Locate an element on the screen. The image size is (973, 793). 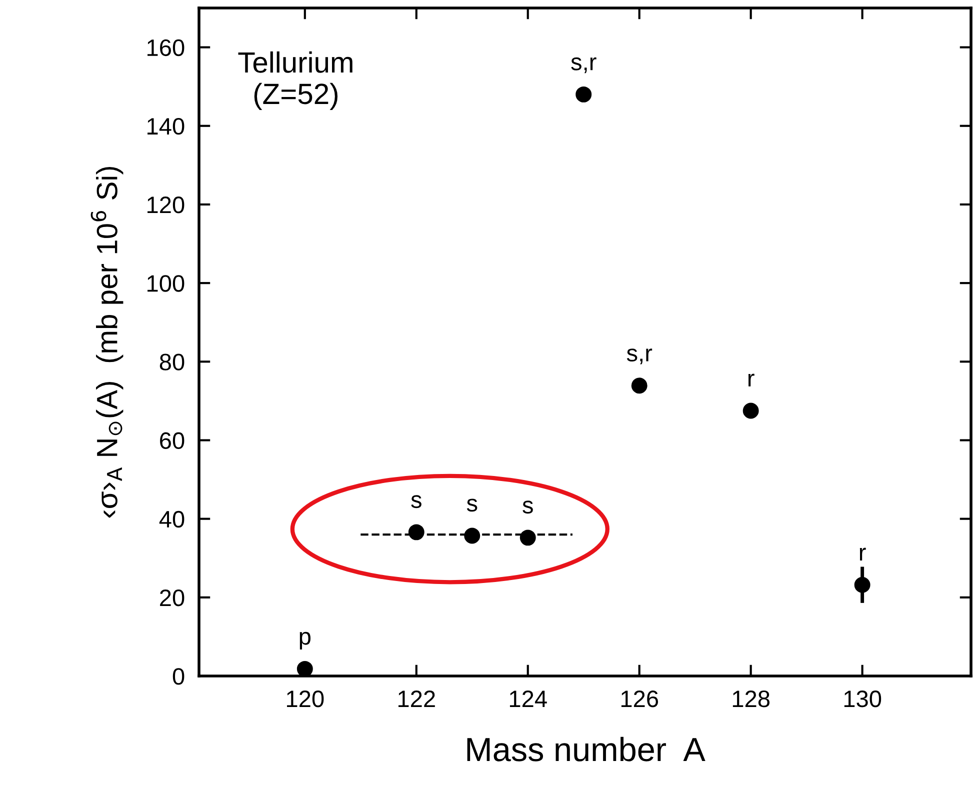
data-label: p is located at coordinates (305, 641).